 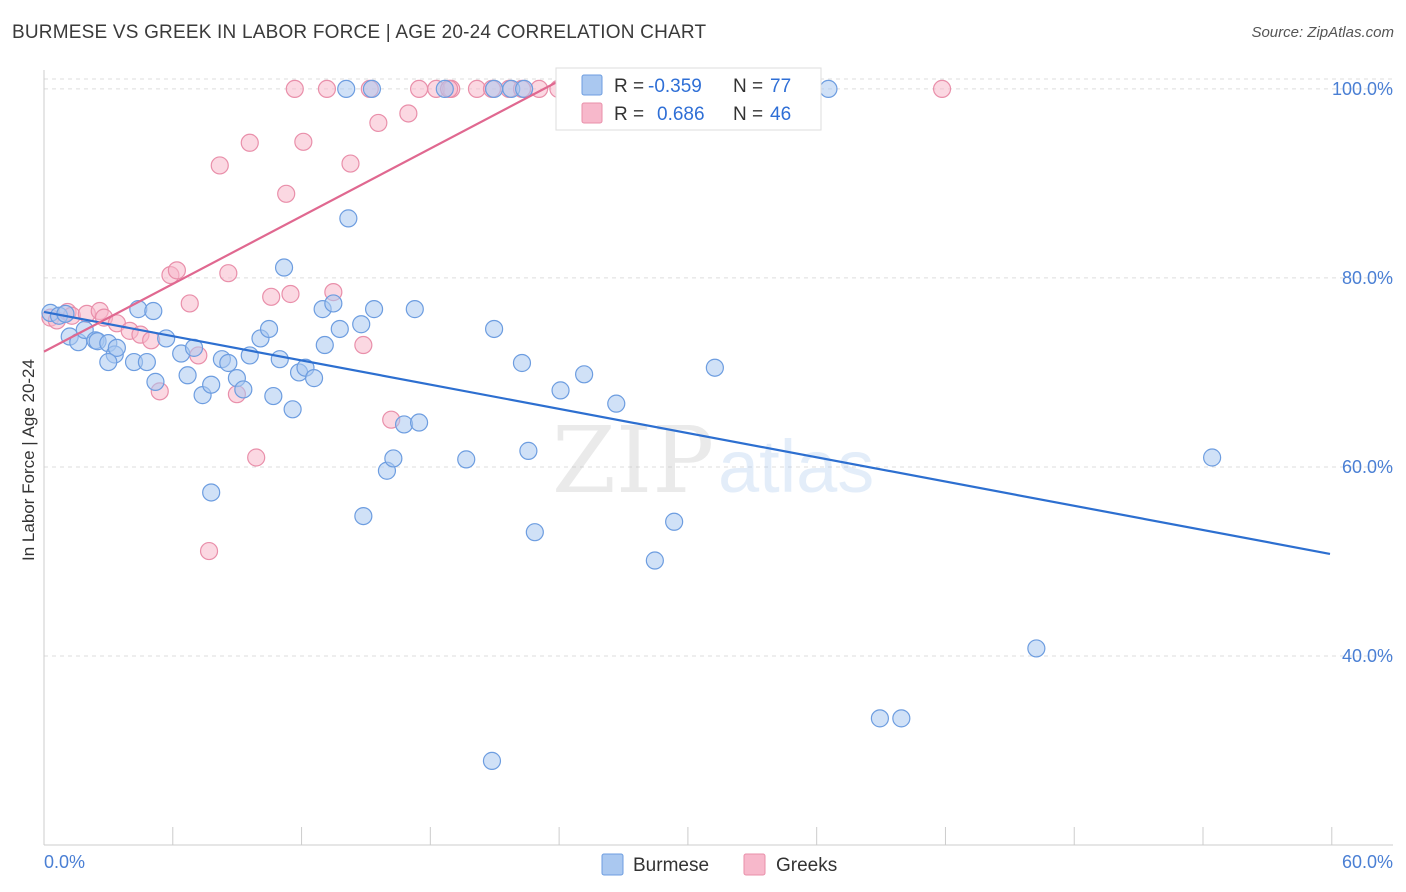 I want to click on burmese-swatch, so click(x=592, y=85).